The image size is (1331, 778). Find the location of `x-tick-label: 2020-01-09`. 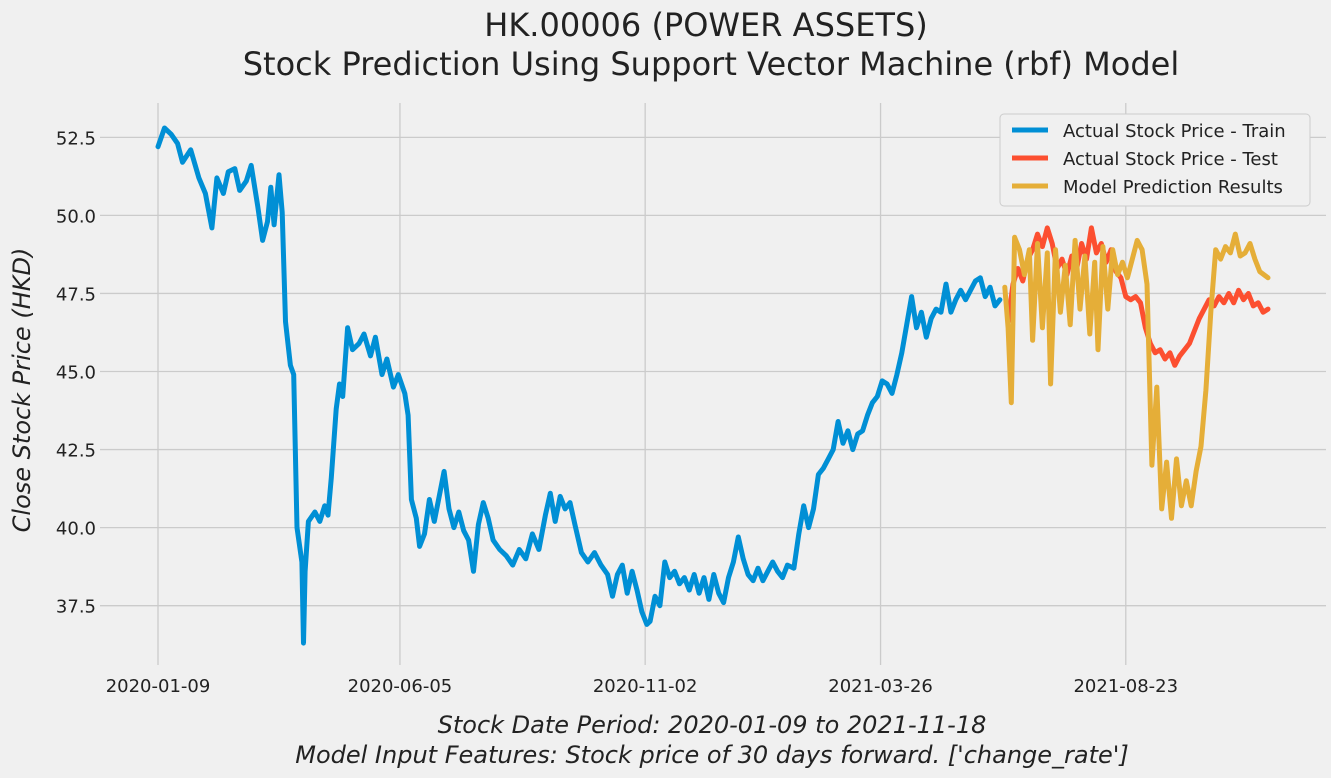

x-tick-label: 2020-01-09 is located at coordinates (158, 686).